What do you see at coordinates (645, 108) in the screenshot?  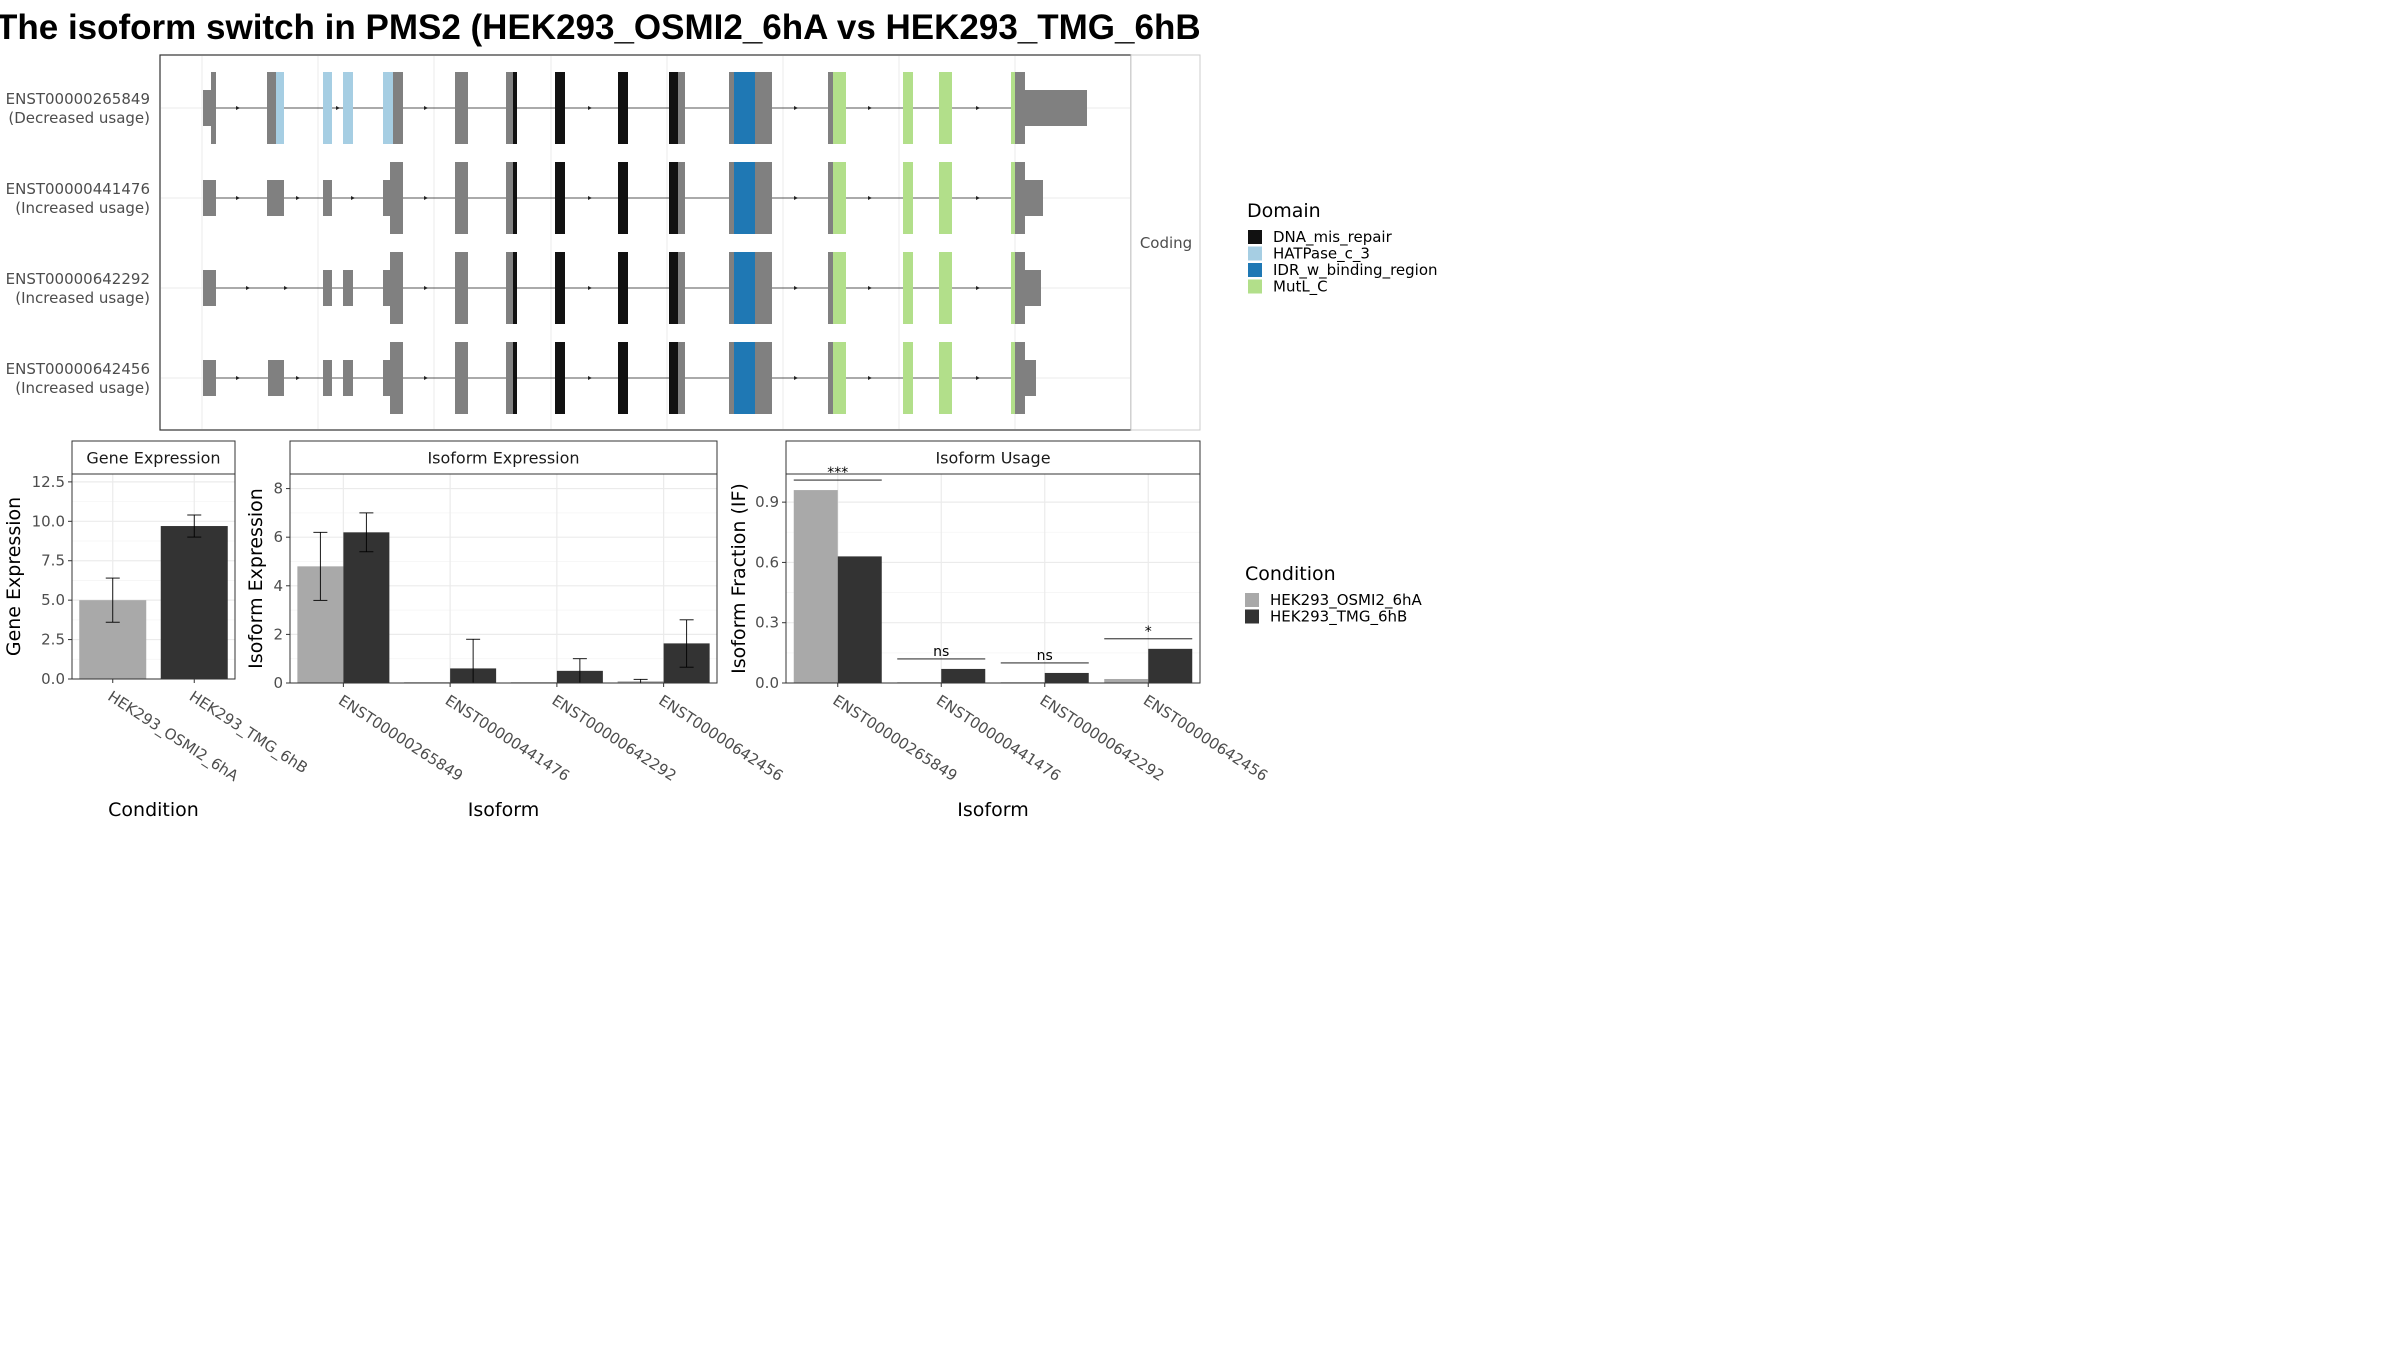 I see `transcript-row-ENST00000265849` at bounding box center [645, 108].